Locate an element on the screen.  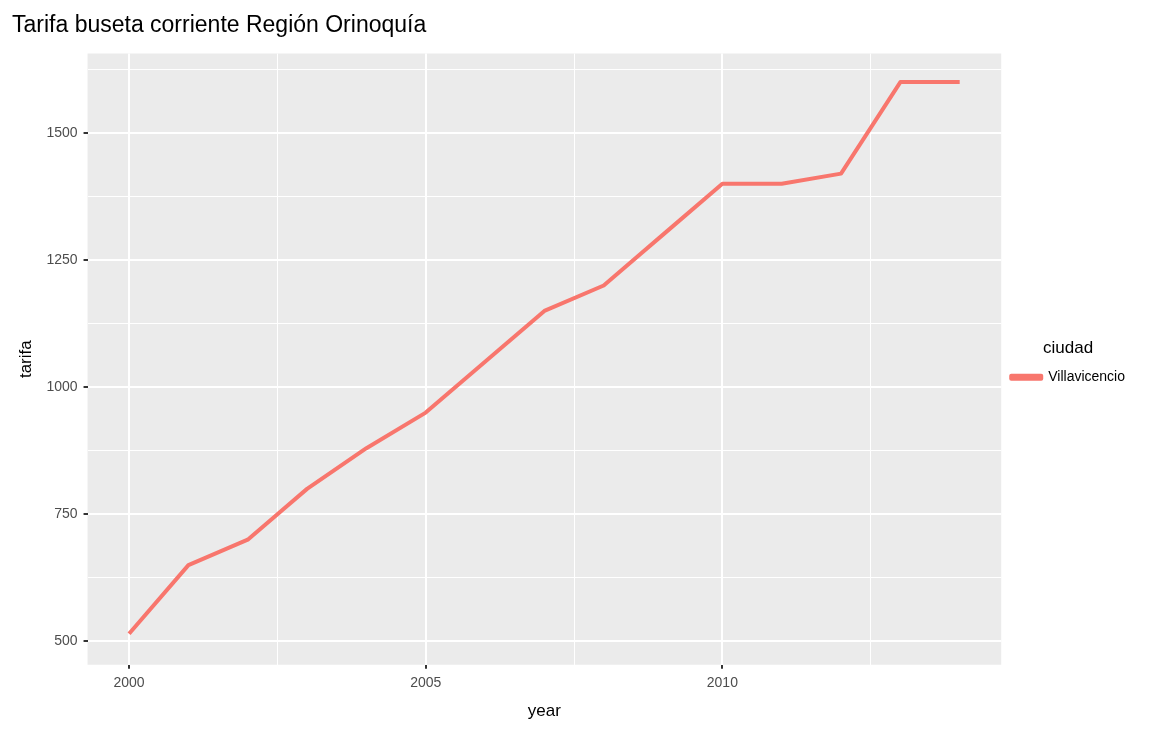
legend-label: Villavicencio is located at coordinates (1087, 376).